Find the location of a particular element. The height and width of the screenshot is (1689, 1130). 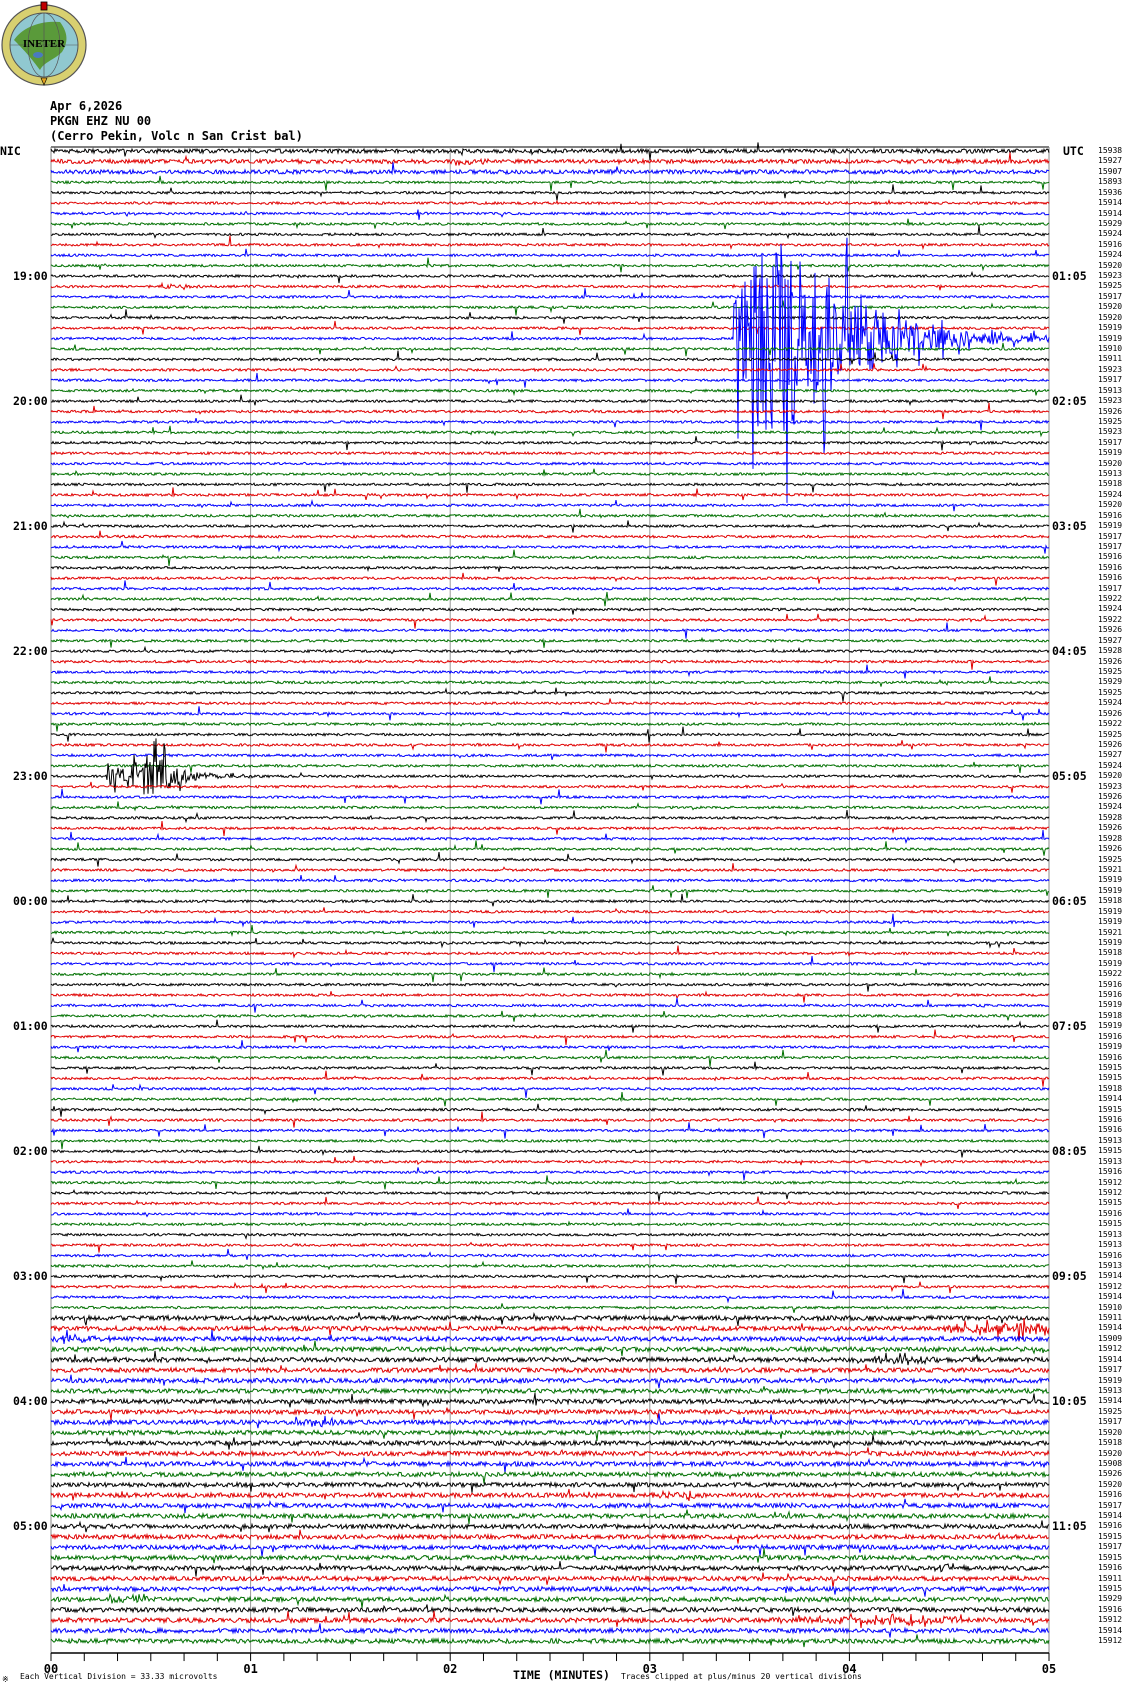

right-hour-label: 04:05 is located at coordinates (1069, 651).